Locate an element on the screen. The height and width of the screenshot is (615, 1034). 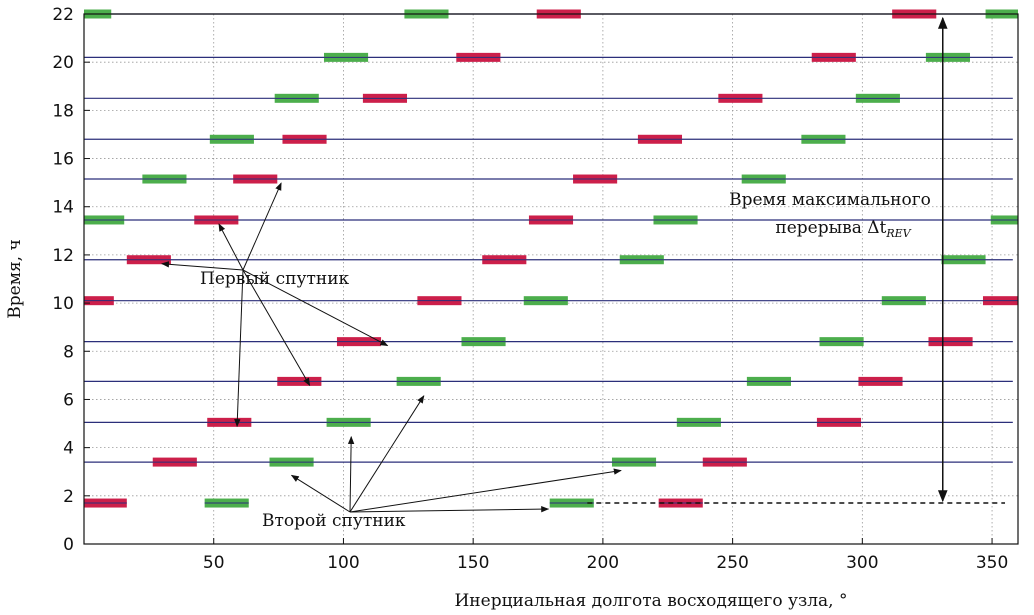
y-tick-label: 8 is located at coordinates (68, 352).